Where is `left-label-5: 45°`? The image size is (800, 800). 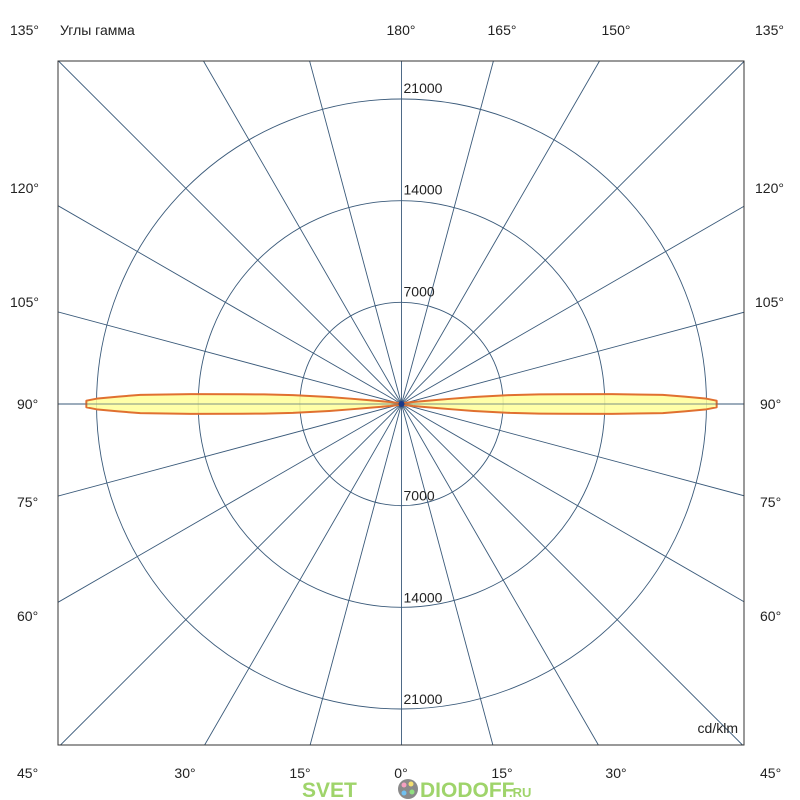
left-label-5: 45° is located at coordinates (27, 773).